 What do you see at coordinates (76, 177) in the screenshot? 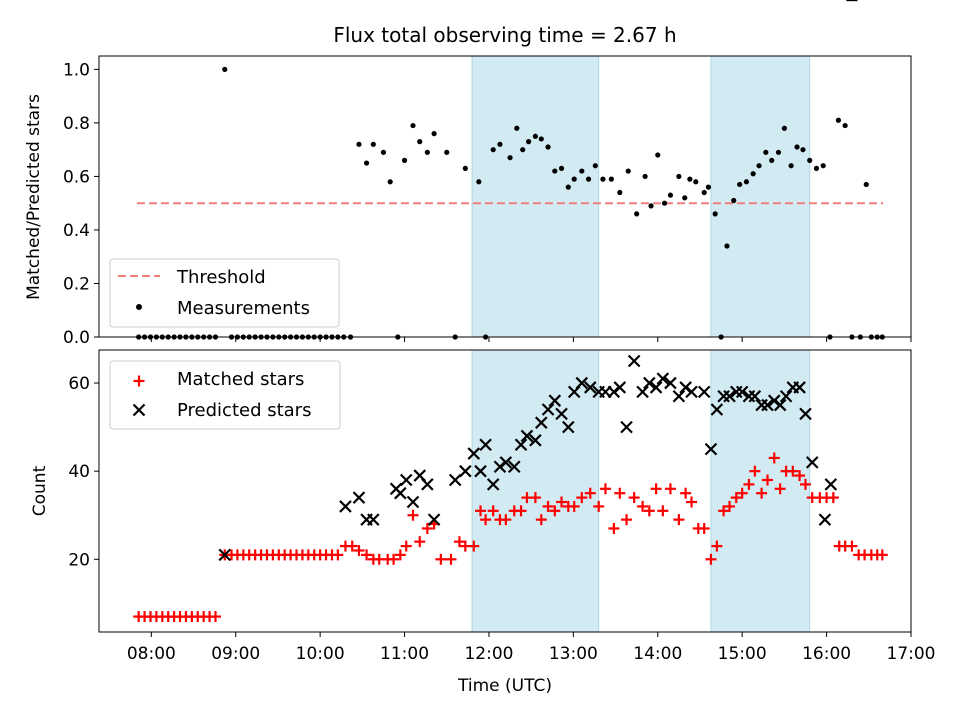
I see `top-y-tick-label: 0.6` at bounding box center [76, 177].